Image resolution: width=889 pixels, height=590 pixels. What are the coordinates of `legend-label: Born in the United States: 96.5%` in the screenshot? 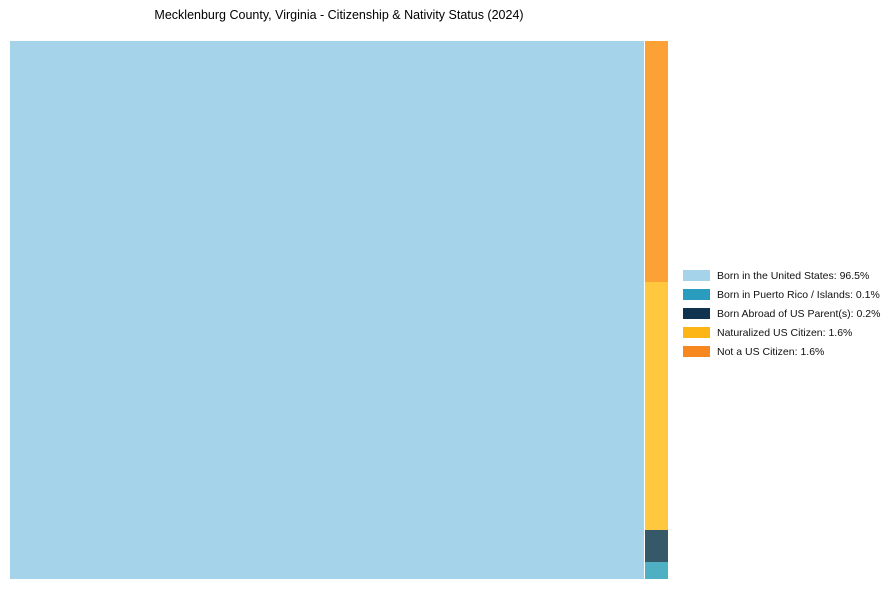 It's located at (793, 275).